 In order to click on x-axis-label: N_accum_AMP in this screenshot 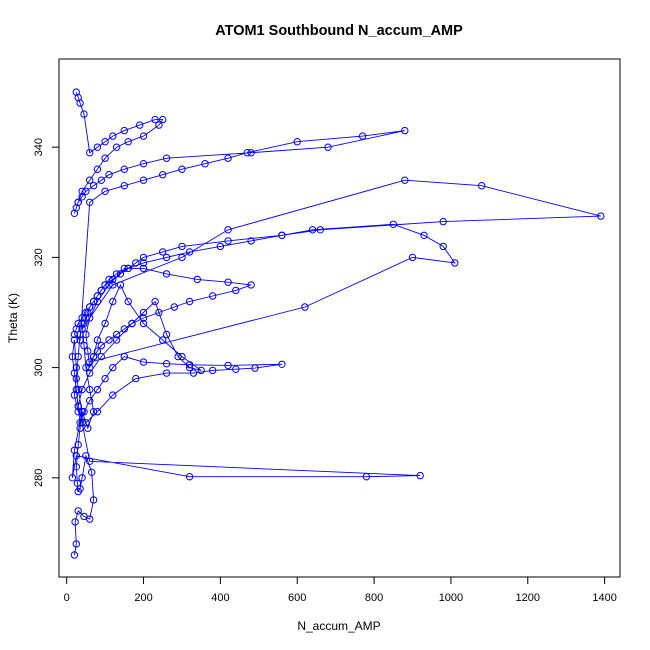, I will do `click(338, 626)`.